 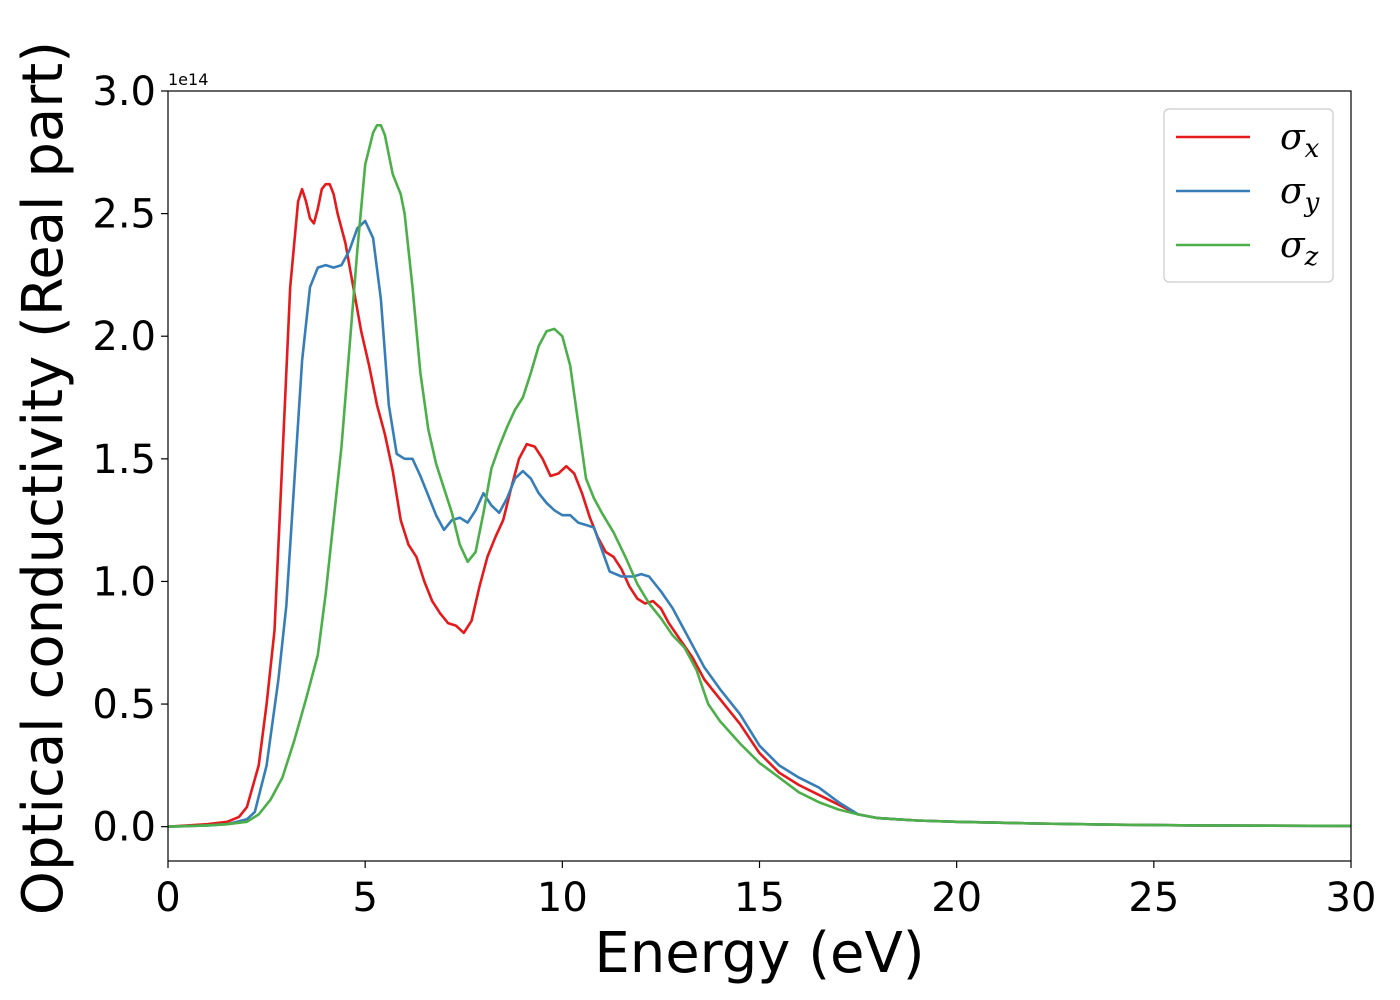 I want to click on legend-entry-y: σy, so click(x=1248, y=194).